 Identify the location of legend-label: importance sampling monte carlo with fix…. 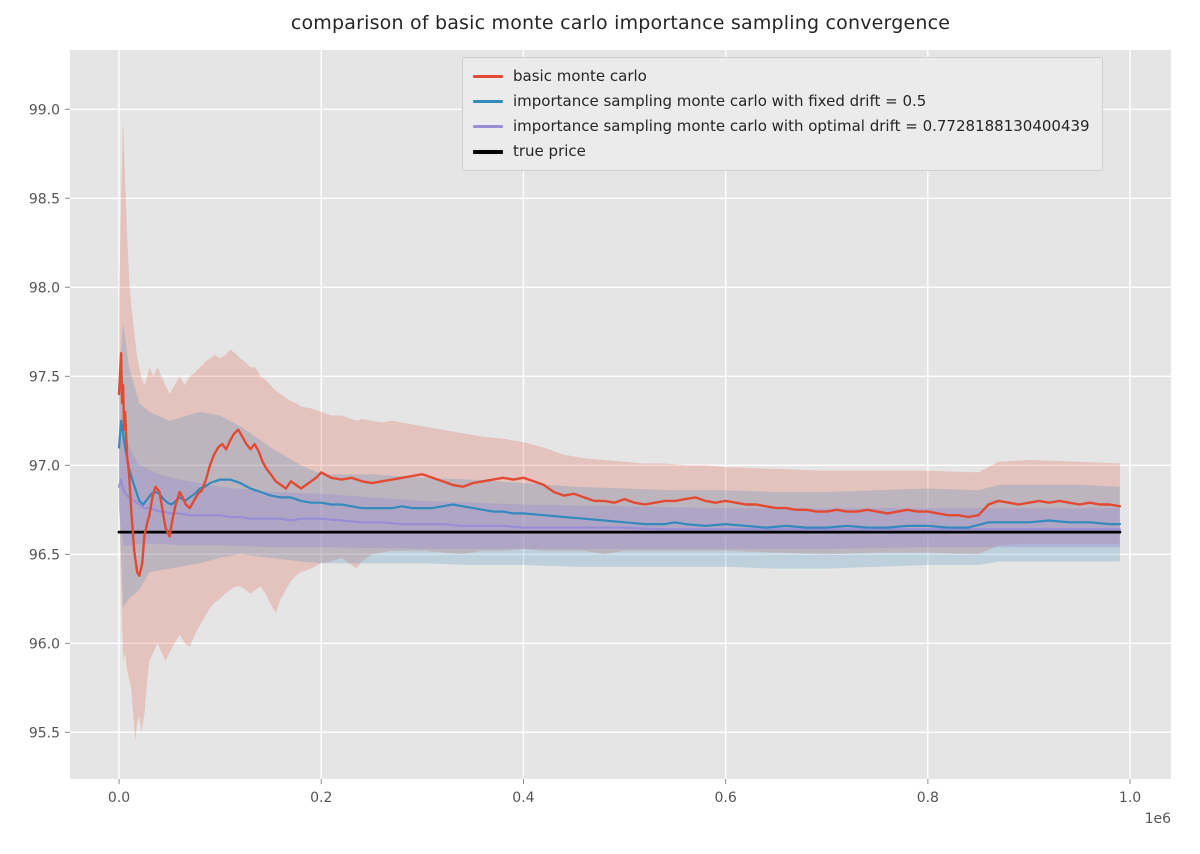
(720, 101).